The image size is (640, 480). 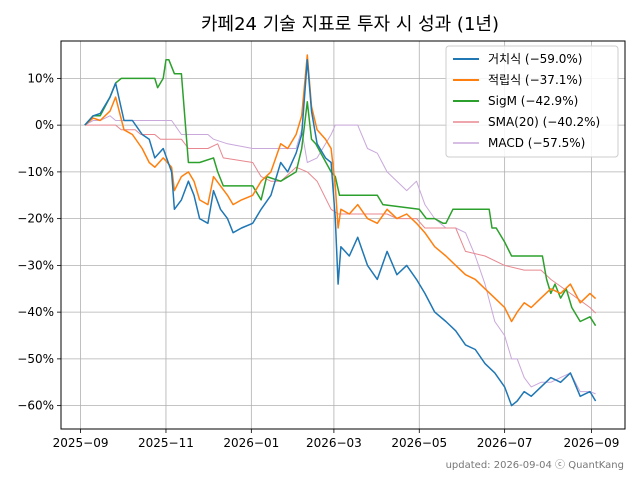 I want to click on y-tick-label: 0%, so click(x=44, y=125).